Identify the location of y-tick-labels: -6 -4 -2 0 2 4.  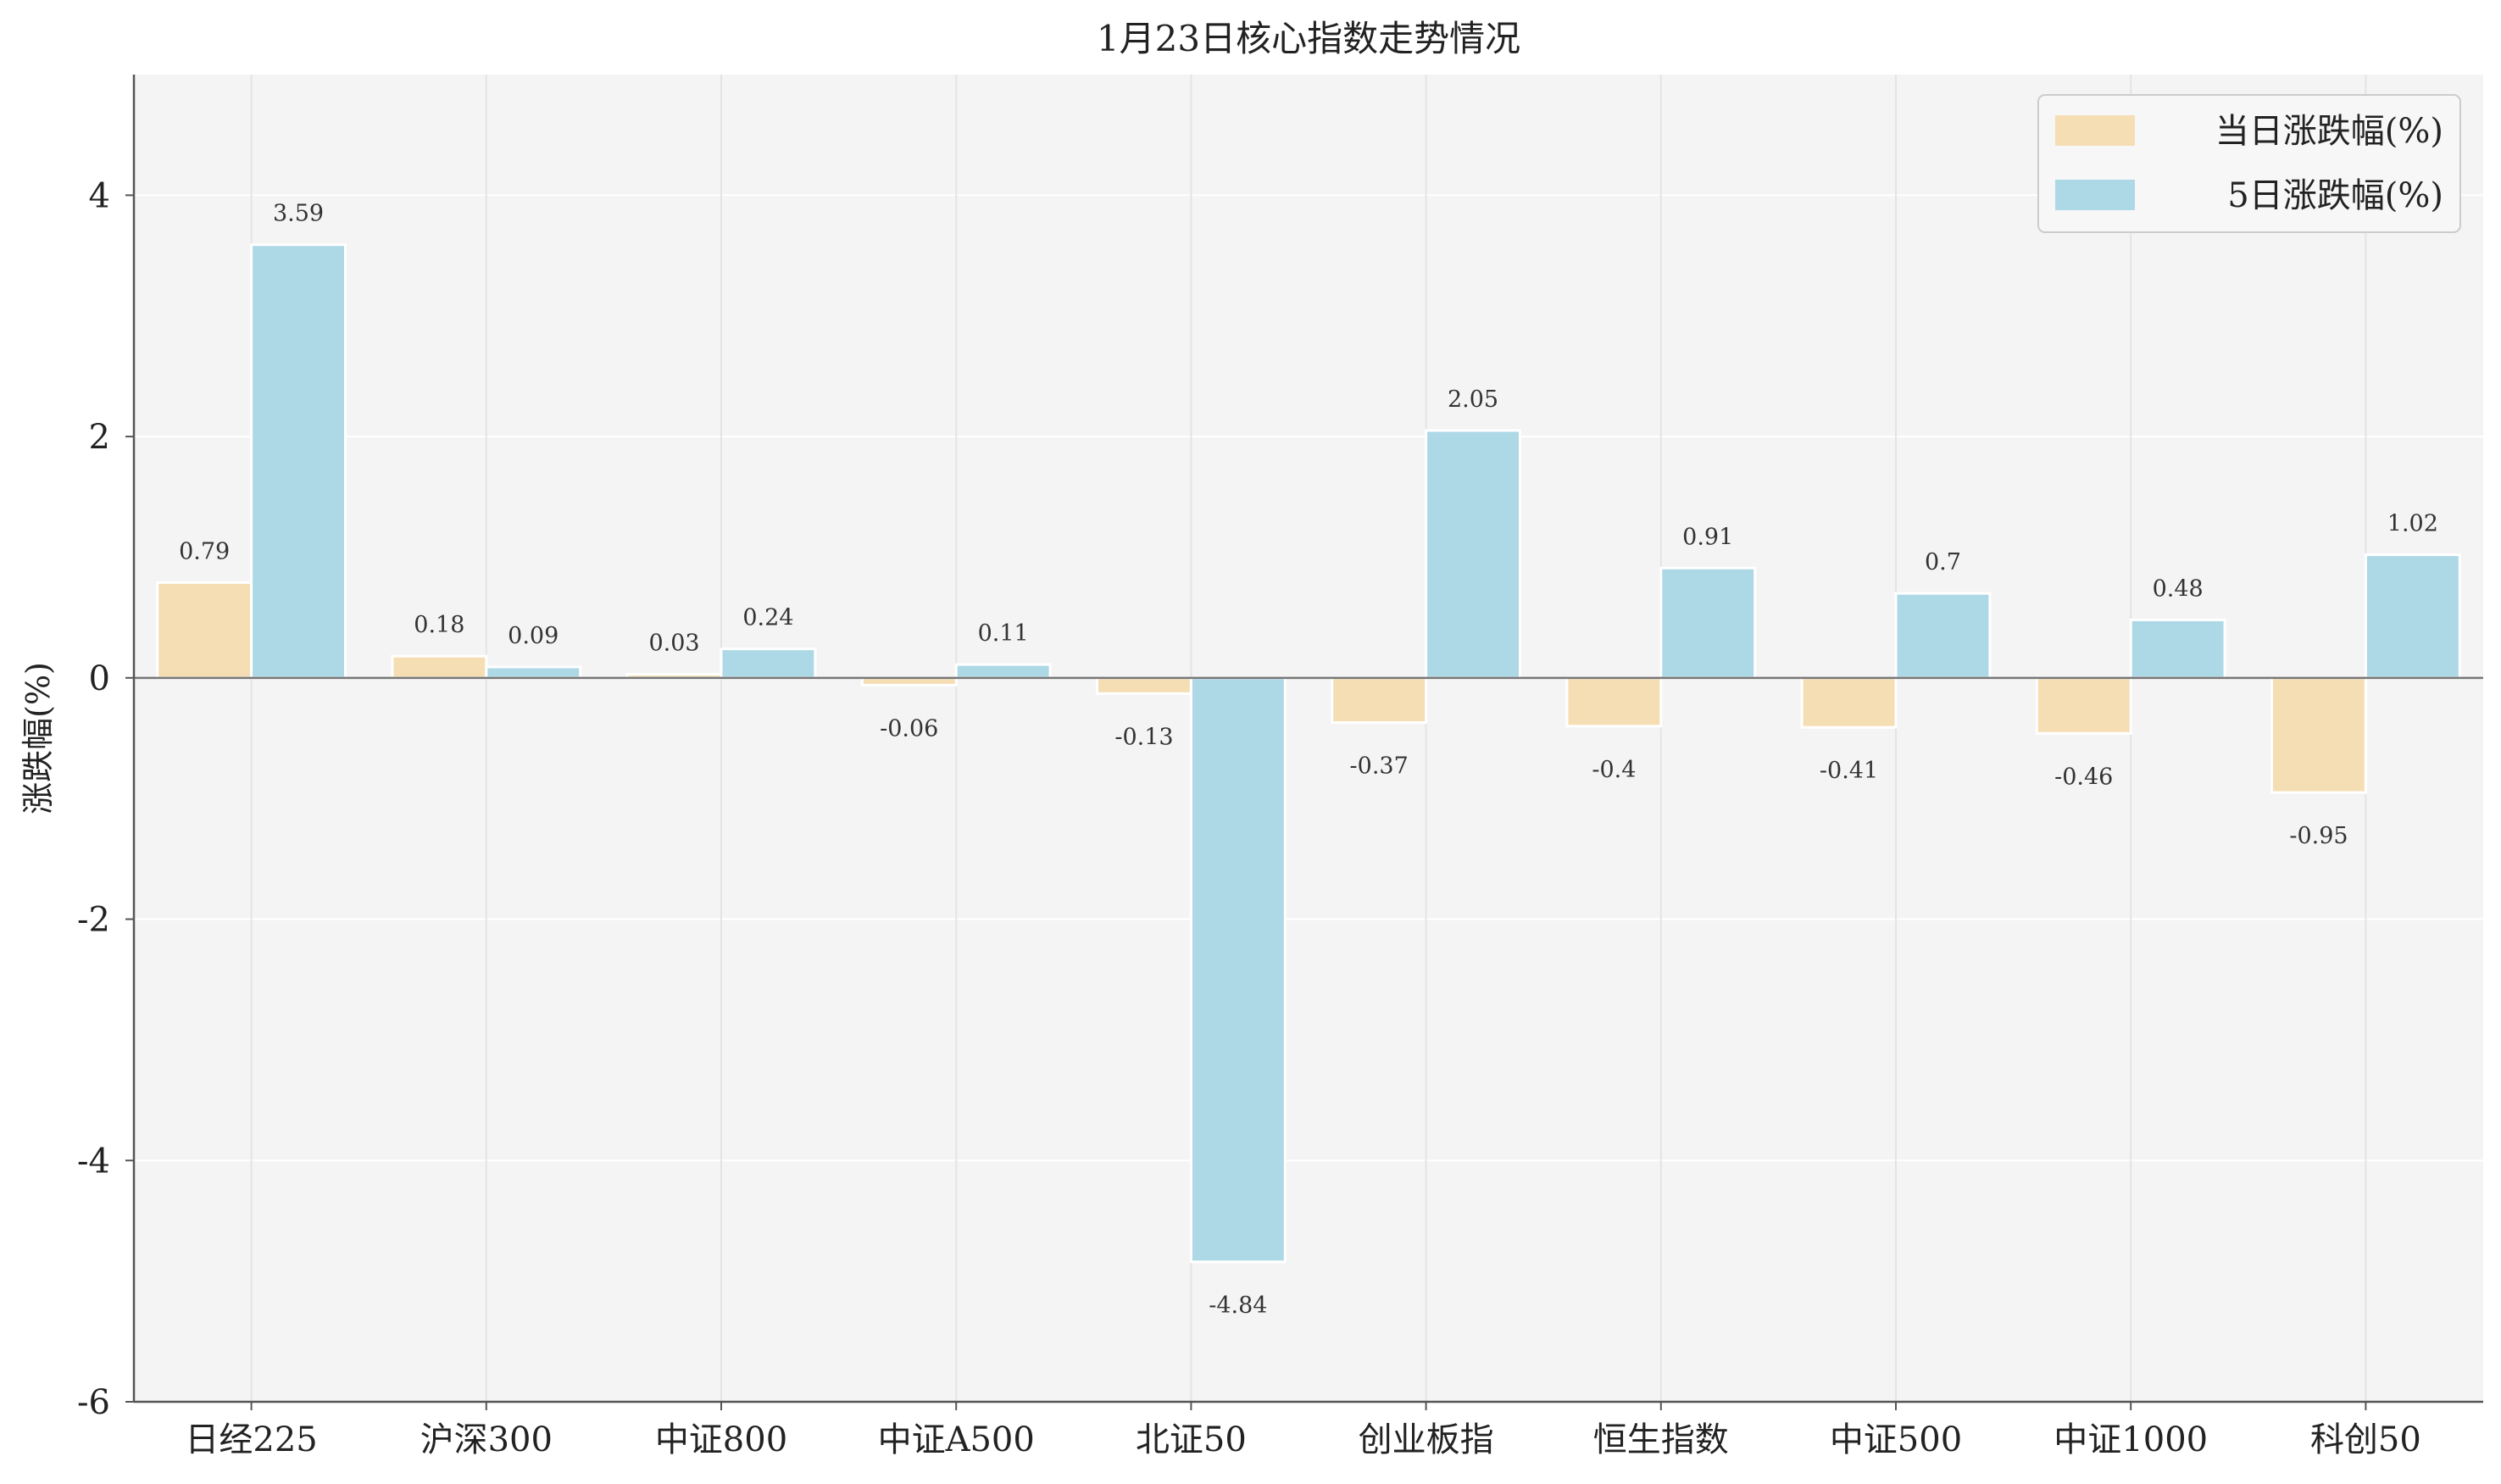
(93, 799).